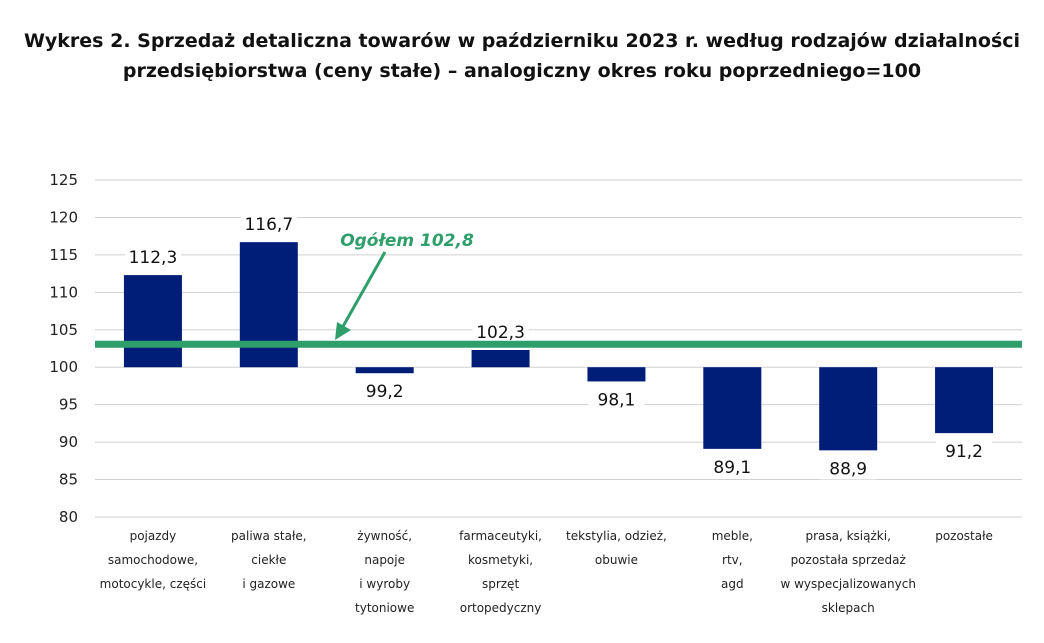 The width and height of the screenshot is (1044, 643). I want to click on value-label: 88,9, so click(848, 469).